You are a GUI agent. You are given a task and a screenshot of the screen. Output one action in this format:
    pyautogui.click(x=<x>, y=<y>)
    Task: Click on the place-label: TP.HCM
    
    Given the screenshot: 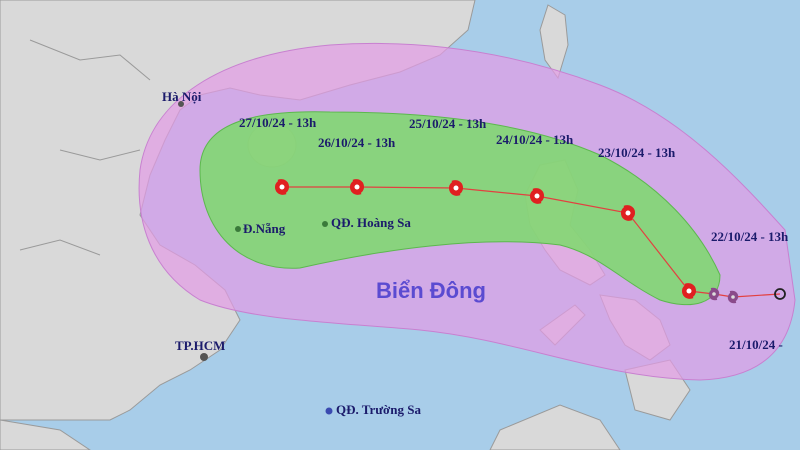 What is the action you would take?
    pyautogui.click(x=200, y=345)
    